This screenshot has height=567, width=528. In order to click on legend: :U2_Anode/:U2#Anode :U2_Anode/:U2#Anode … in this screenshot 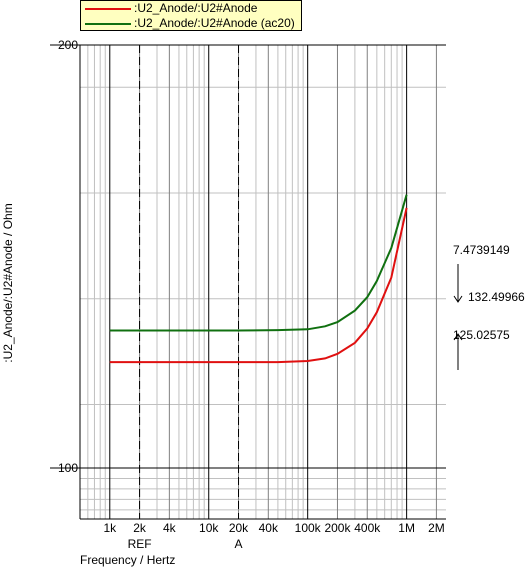, I will do `click(191, 15)`.